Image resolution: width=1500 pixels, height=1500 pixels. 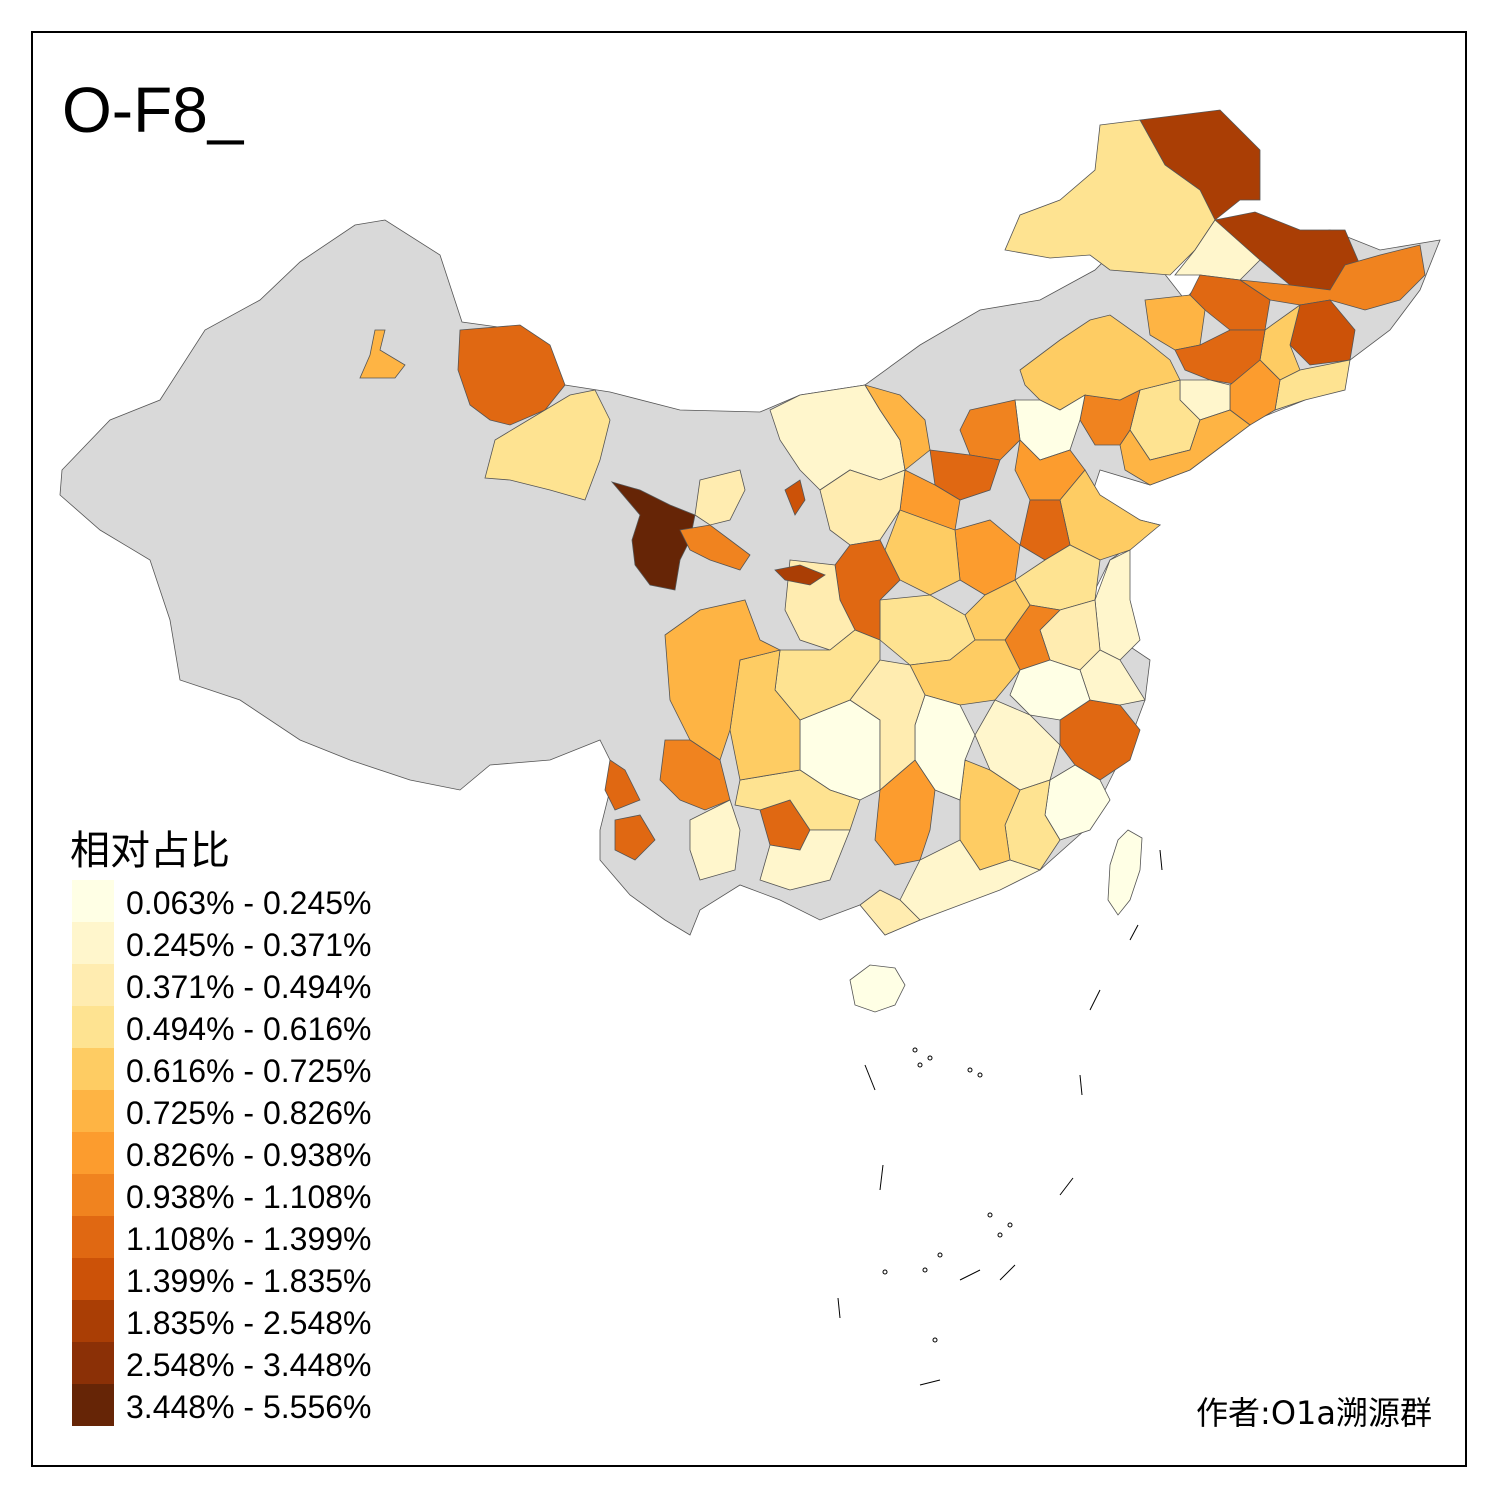 I want to click on legend-label: 0.371% - 0.494%, so click(x=249, y=987).